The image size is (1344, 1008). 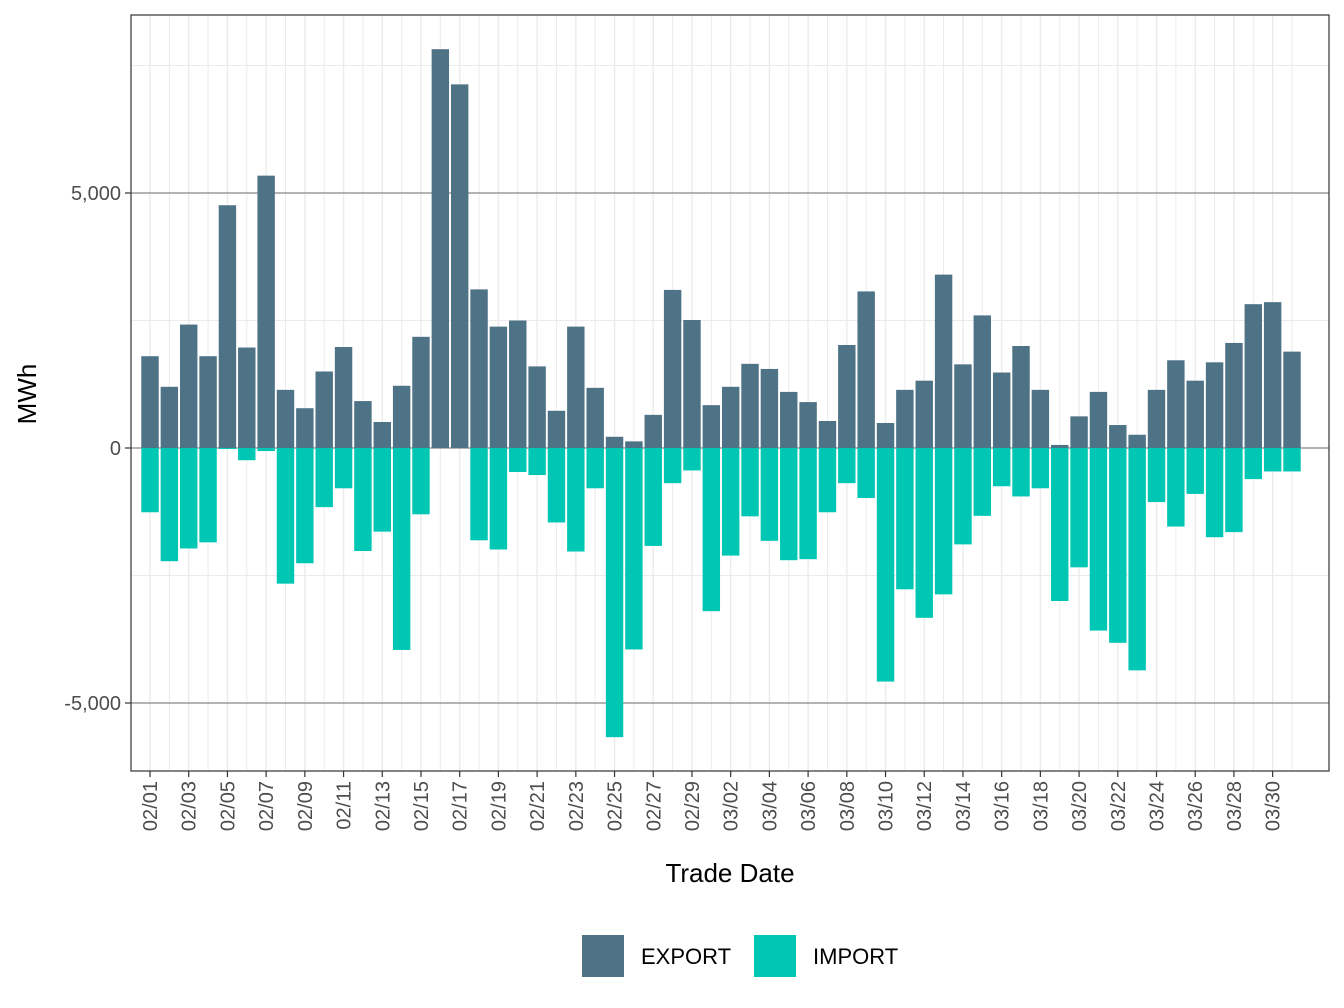 What do you see at coordinates (964, 806) in the screenshot?
I see `x-tick-label: 03/14` at bounding box center [964, 806].